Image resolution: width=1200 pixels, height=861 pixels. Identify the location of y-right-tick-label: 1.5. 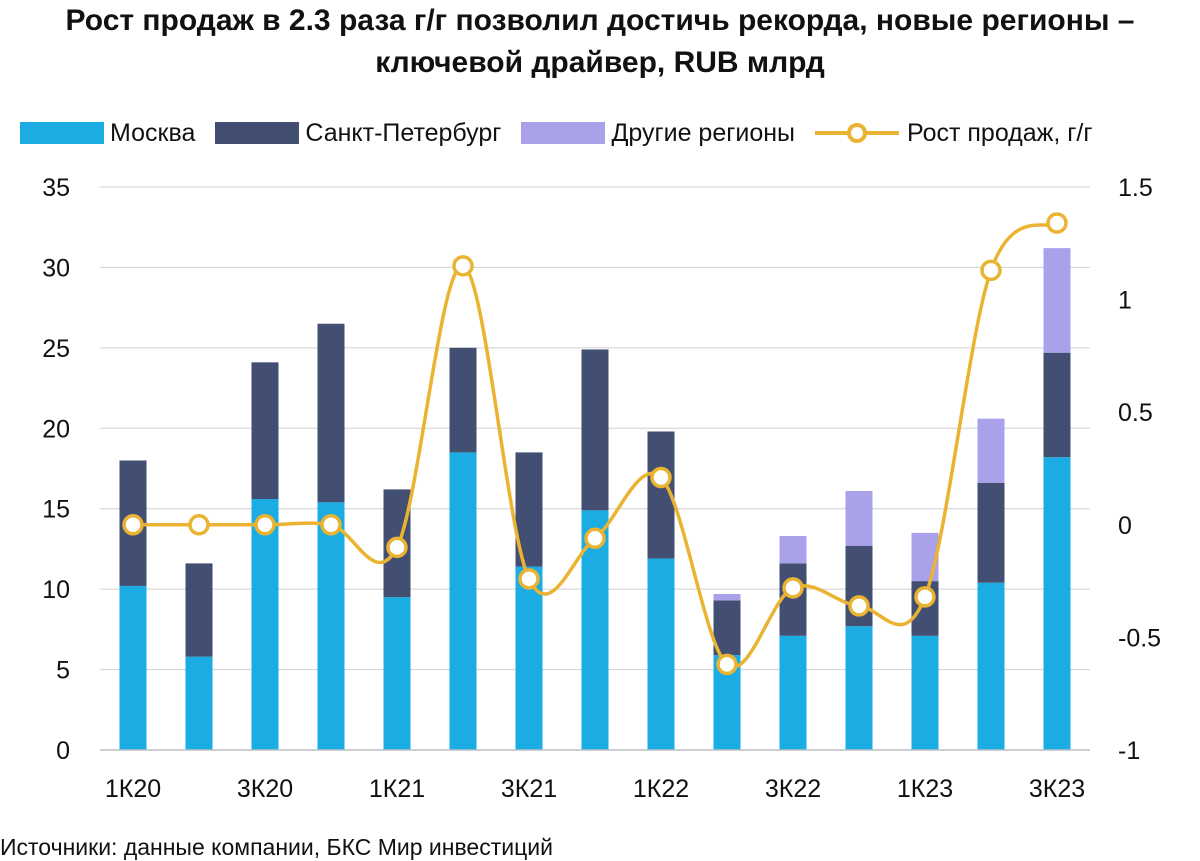
(1135, 188).